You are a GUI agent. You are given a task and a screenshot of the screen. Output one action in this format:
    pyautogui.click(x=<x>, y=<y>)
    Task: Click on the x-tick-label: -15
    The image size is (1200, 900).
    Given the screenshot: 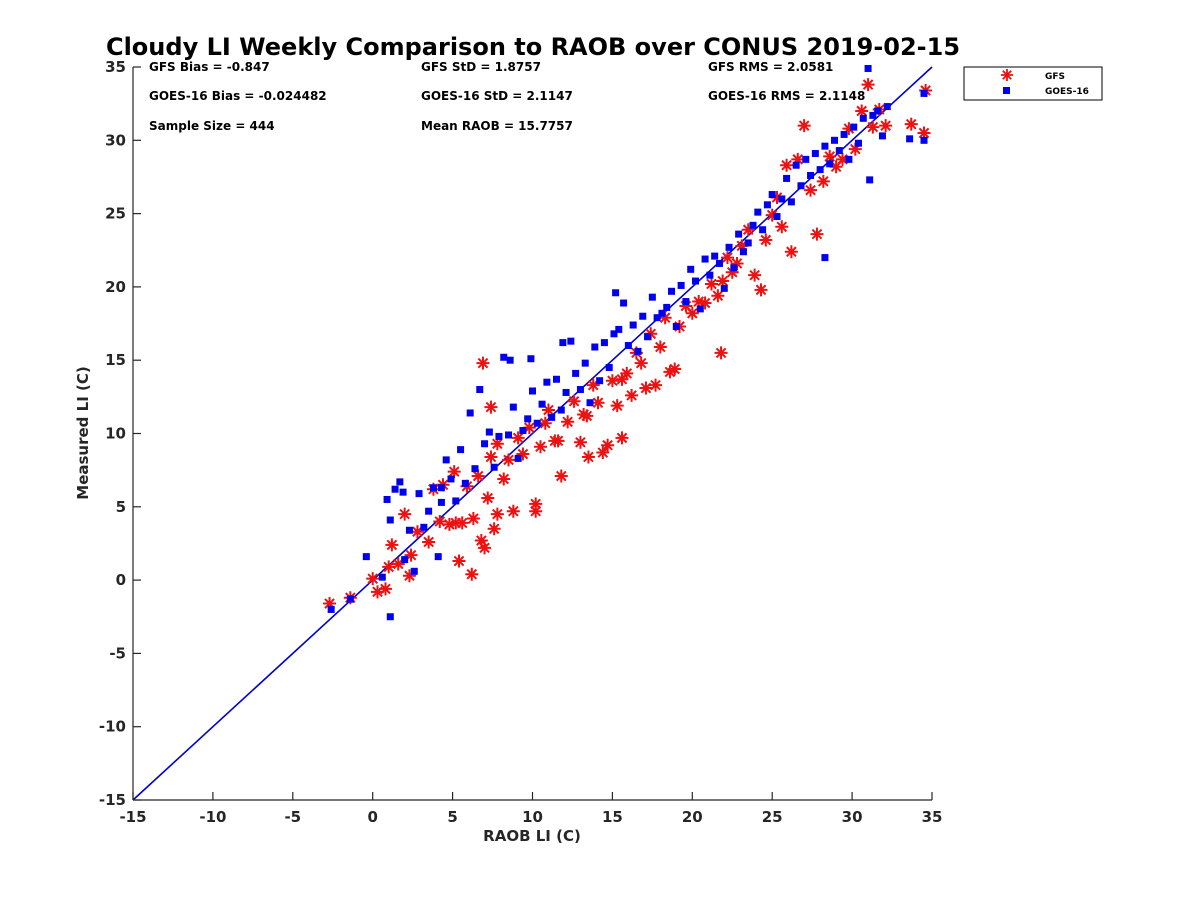 What is the action you would take?
    pyautogui.click(x=132, y=817)
    